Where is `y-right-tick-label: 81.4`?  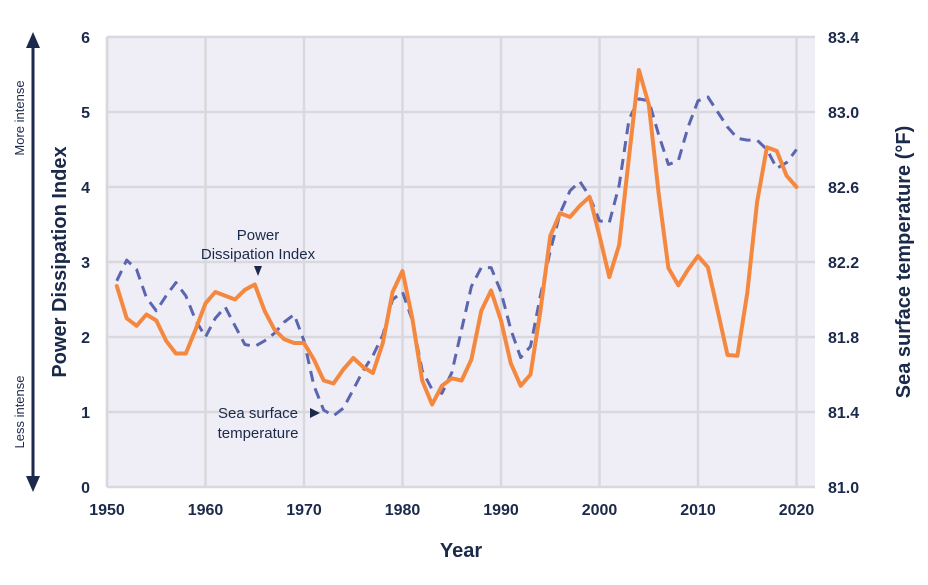
y-right-tick-label: 81.4 is located at coordinates (843, 413).